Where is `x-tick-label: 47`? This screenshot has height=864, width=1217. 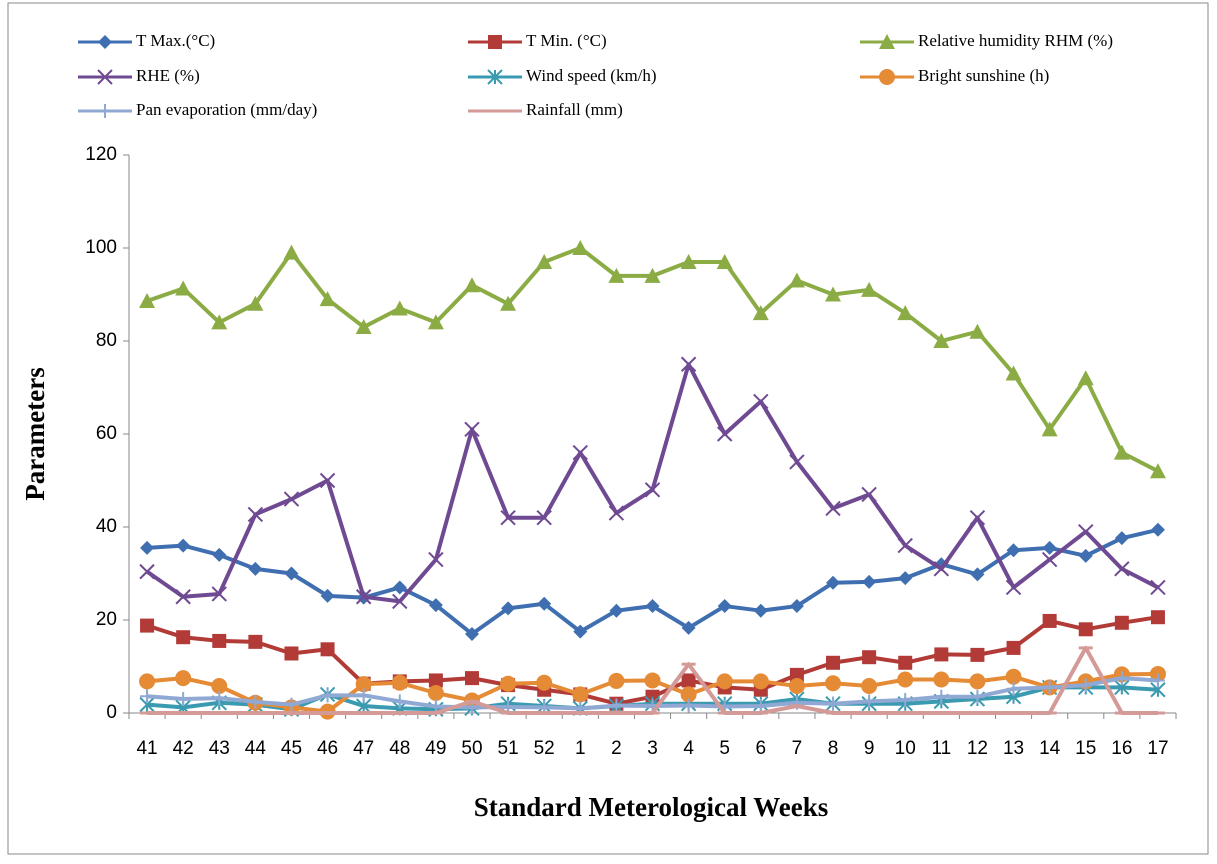 x-tick-label: 47 is located at coordinates (363, 748).